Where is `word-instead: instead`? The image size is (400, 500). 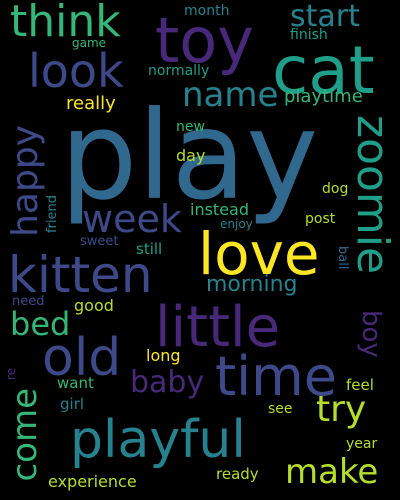
word-instead: instead is located at coordinates (219, 209).